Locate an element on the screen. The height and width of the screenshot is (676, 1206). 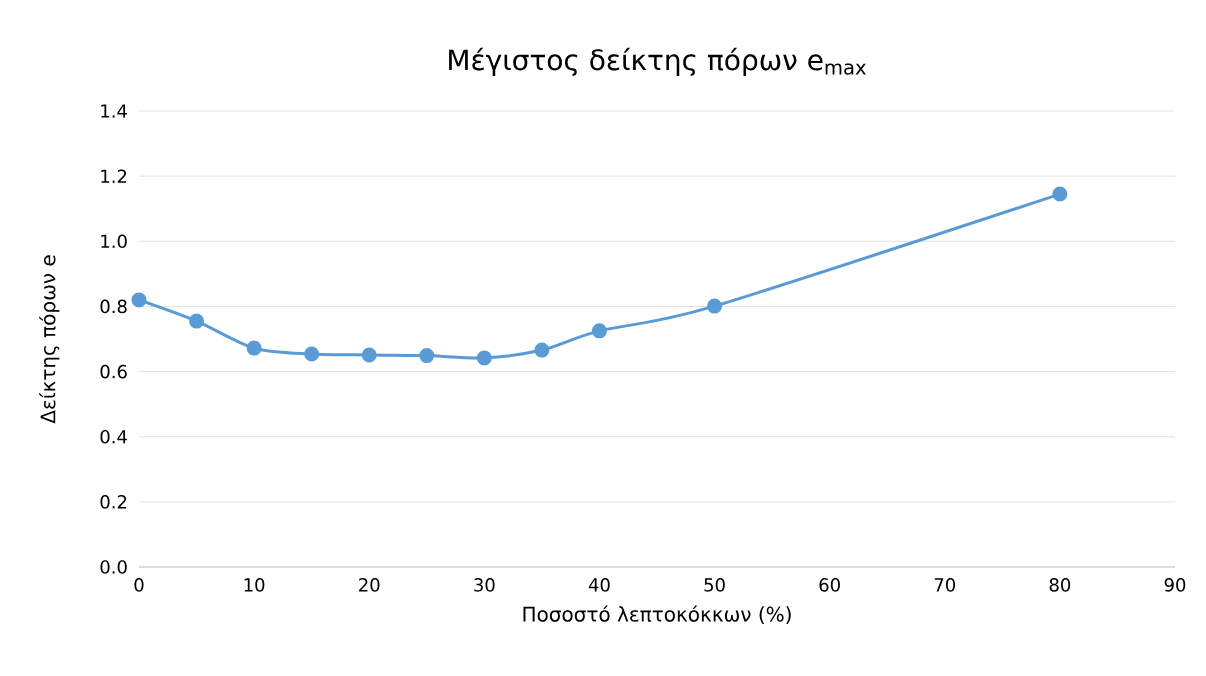
y-tick-label: 1.4 is located at coordinates (114, 111).